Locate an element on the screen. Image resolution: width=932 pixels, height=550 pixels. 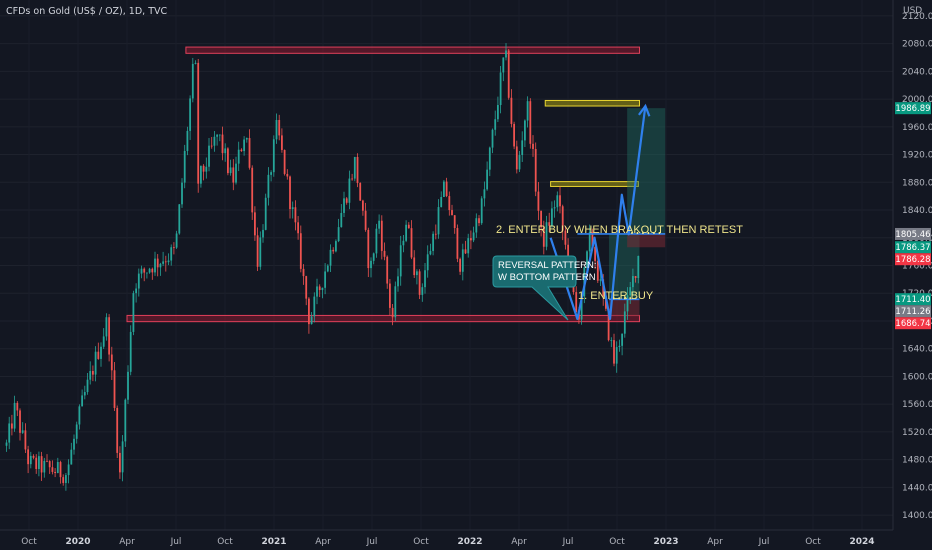
svg-text: 1786.37 is located at coordinates (912, 248).